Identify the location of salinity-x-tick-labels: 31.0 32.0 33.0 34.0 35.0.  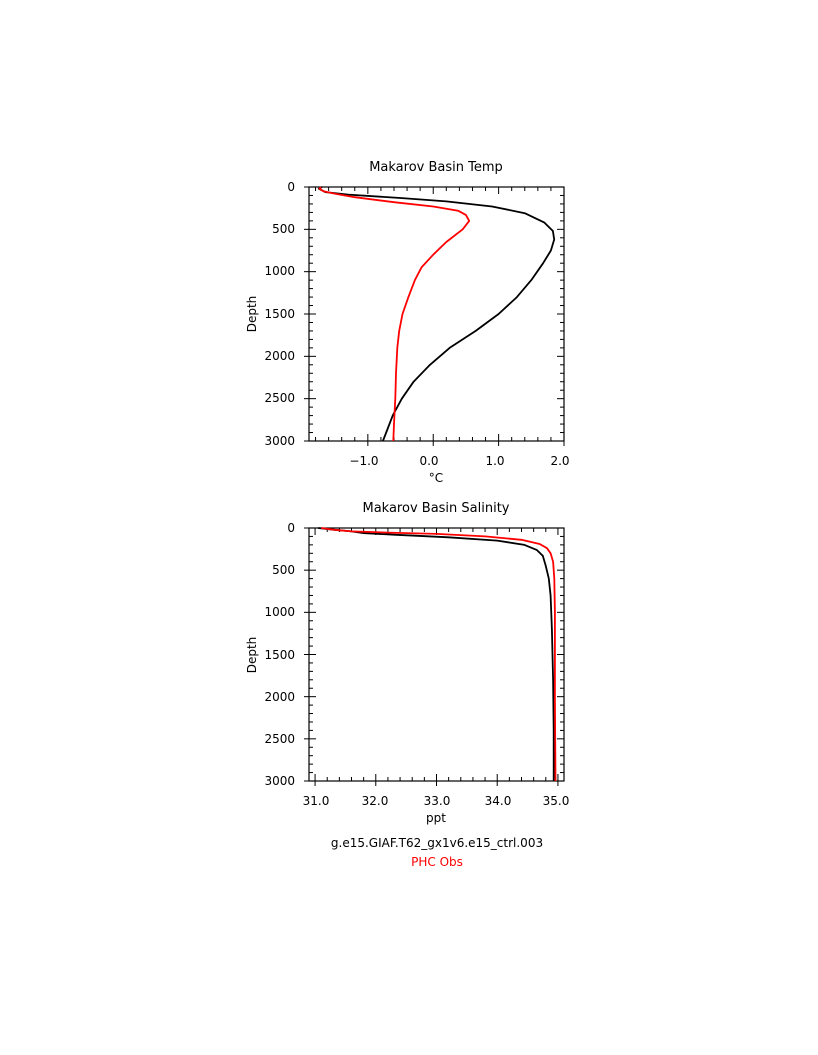
(436, 801).